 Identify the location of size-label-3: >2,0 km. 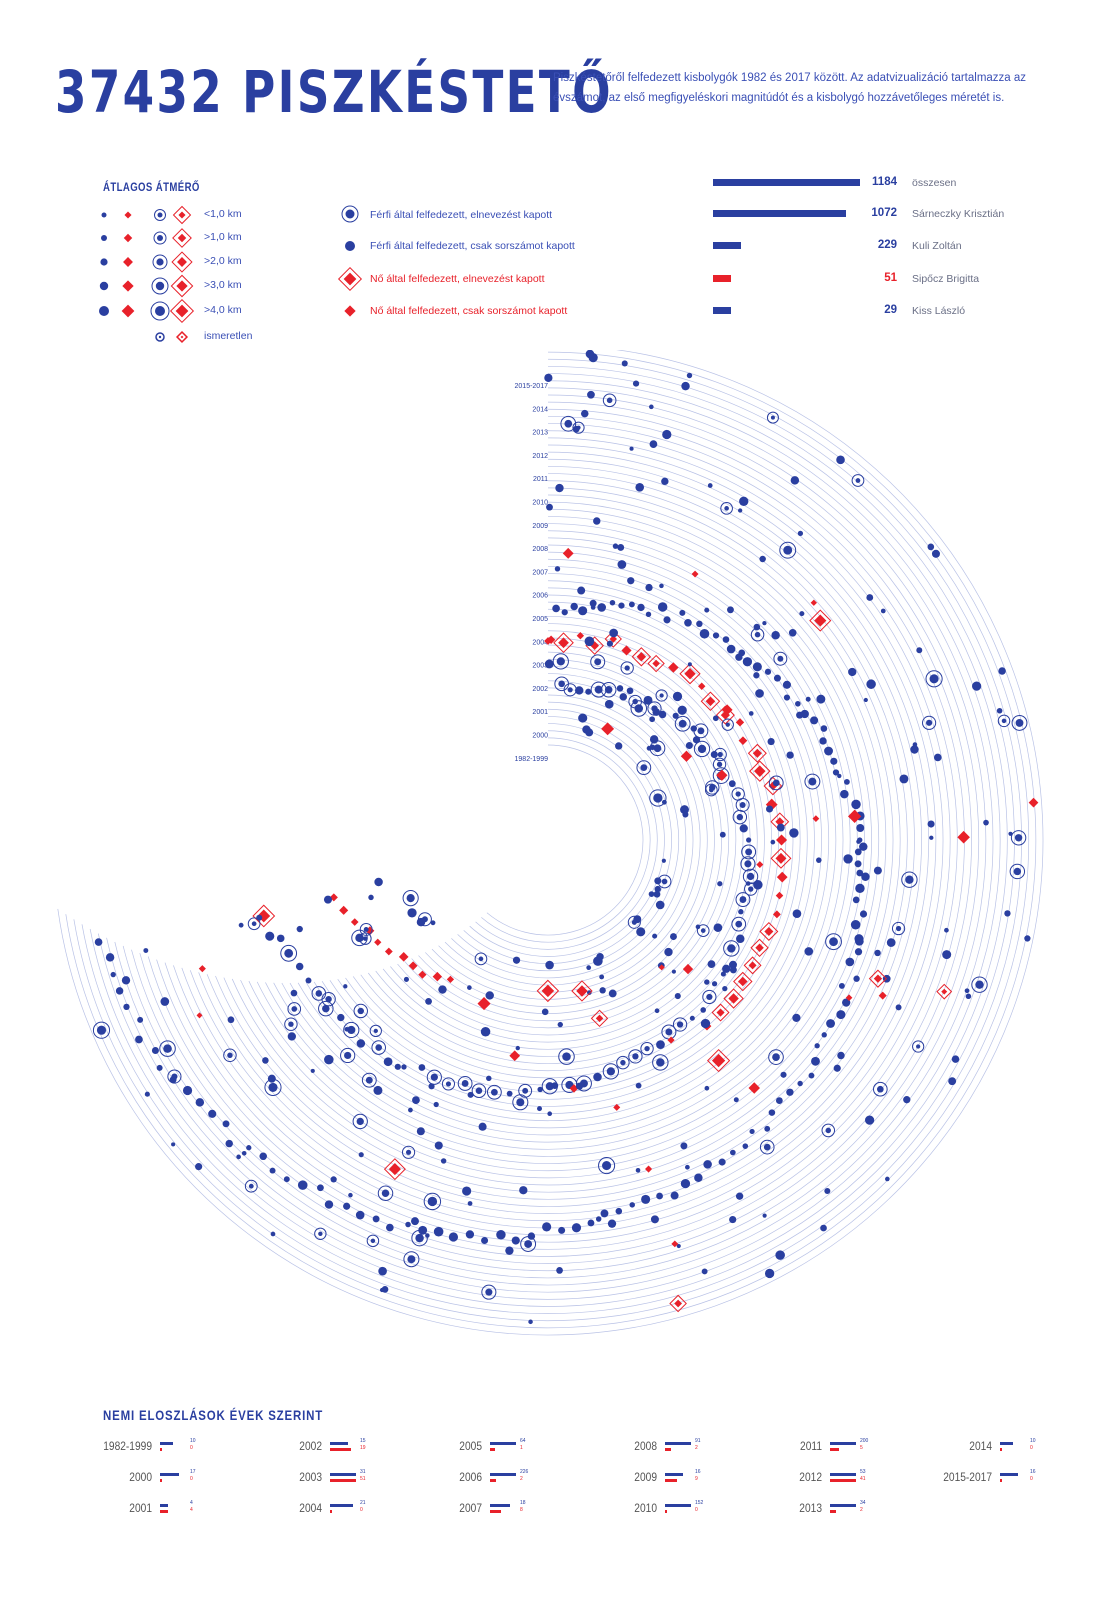
(223, 261).